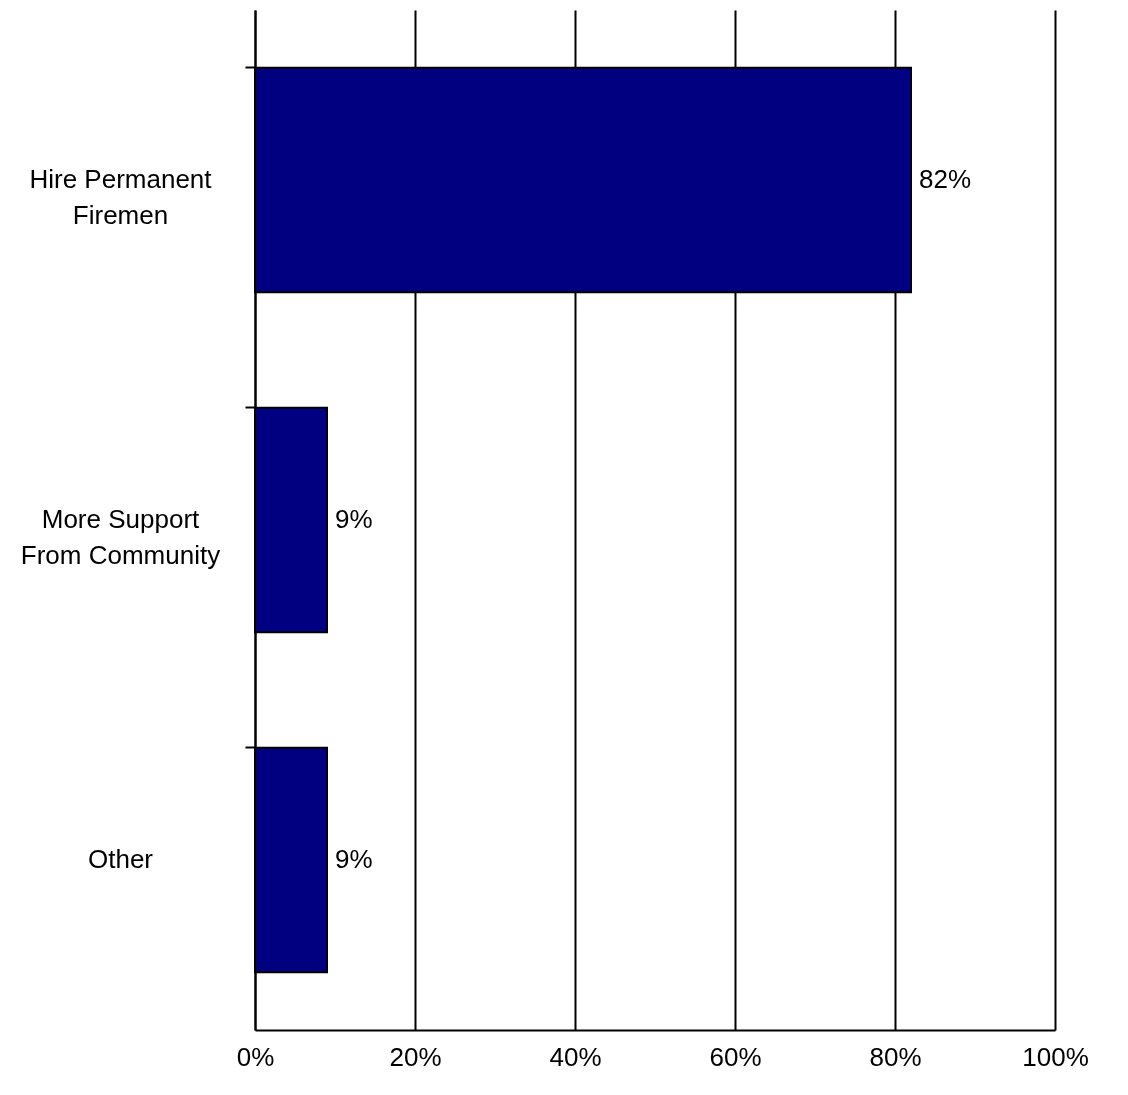 The image size is (1128, 1095). I want to click on x-tick-label: 80%, so click(895, 1056).